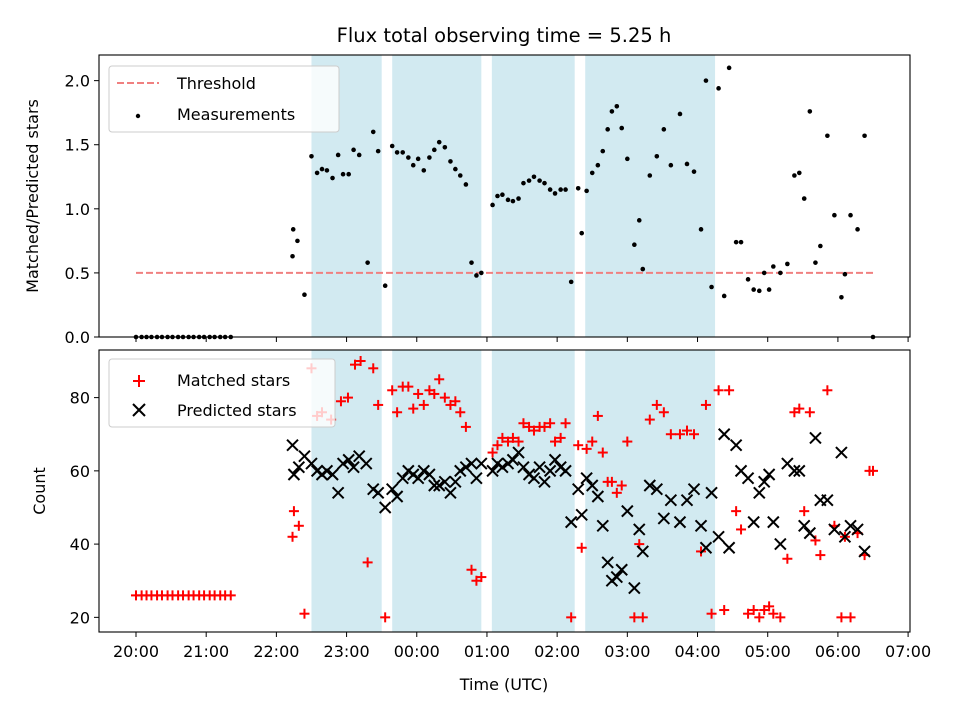  I want to click on top-y-tick-label: 0.5, so click(77, 273).